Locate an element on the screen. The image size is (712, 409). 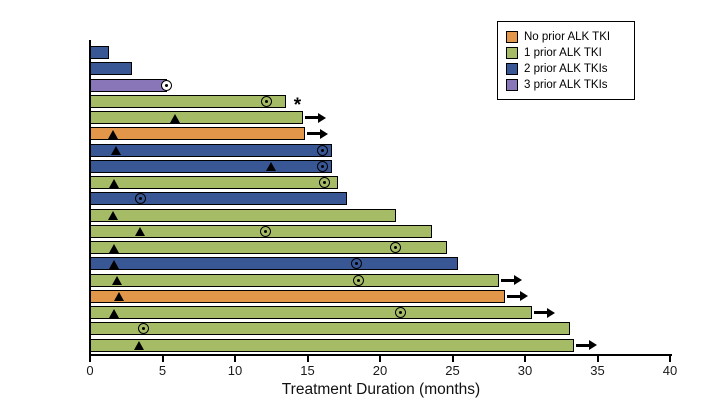
legend-label: 3 prior ALK TKIs is located at coordinates (566, 85).